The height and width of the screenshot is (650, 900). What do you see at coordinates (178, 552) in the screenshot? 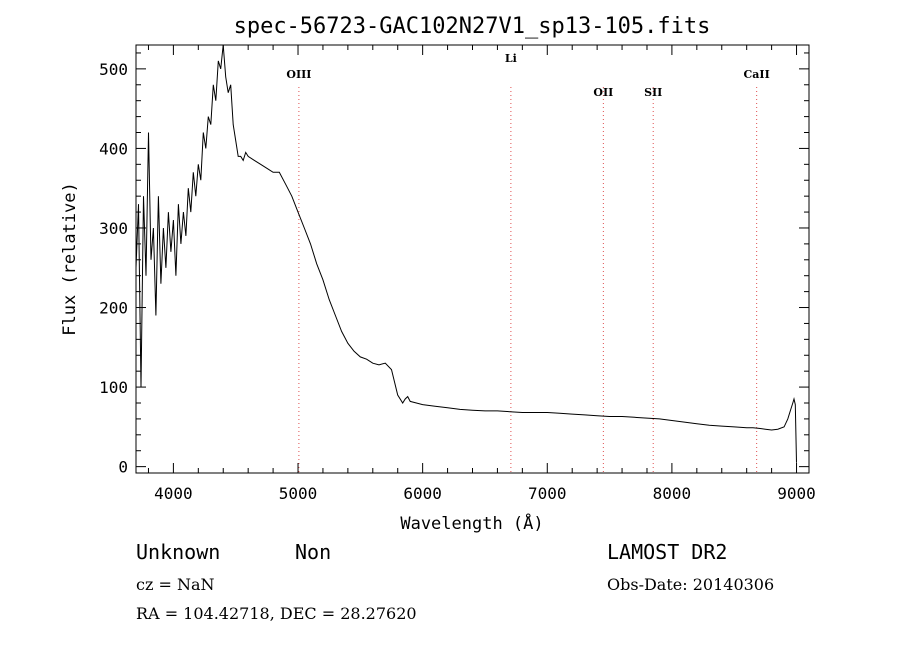
I see `class-label: Unknown` at bounding box center [178, 552].